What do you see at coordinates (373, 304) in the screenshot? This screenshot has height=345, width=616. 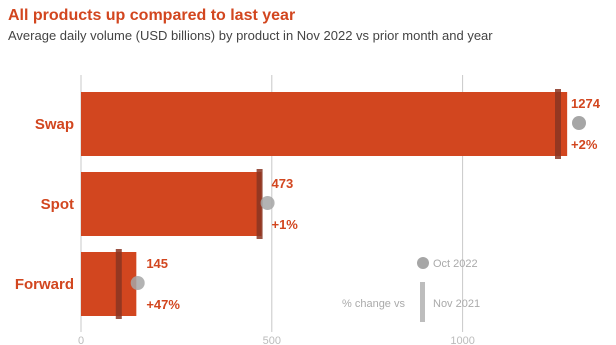 I see `legend-change-label: % change vs` at bounding box center [373, 304].